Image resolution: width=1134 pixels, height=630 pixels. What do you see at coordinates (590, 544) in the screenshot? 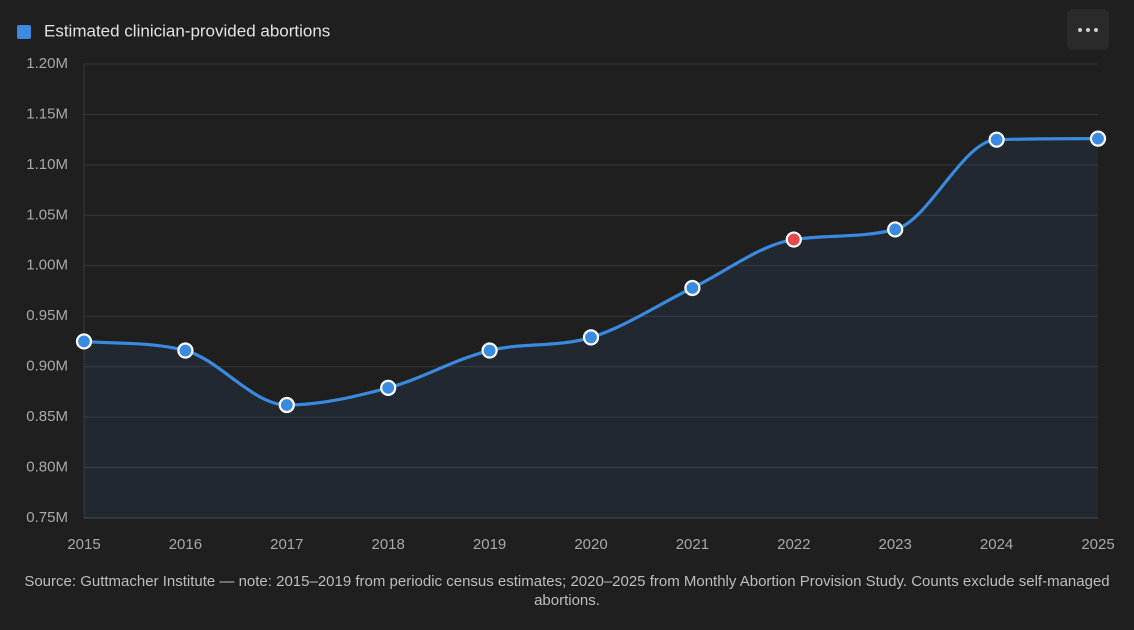
I see `x-tick-label: 2020` at bounding box center [590, 544].